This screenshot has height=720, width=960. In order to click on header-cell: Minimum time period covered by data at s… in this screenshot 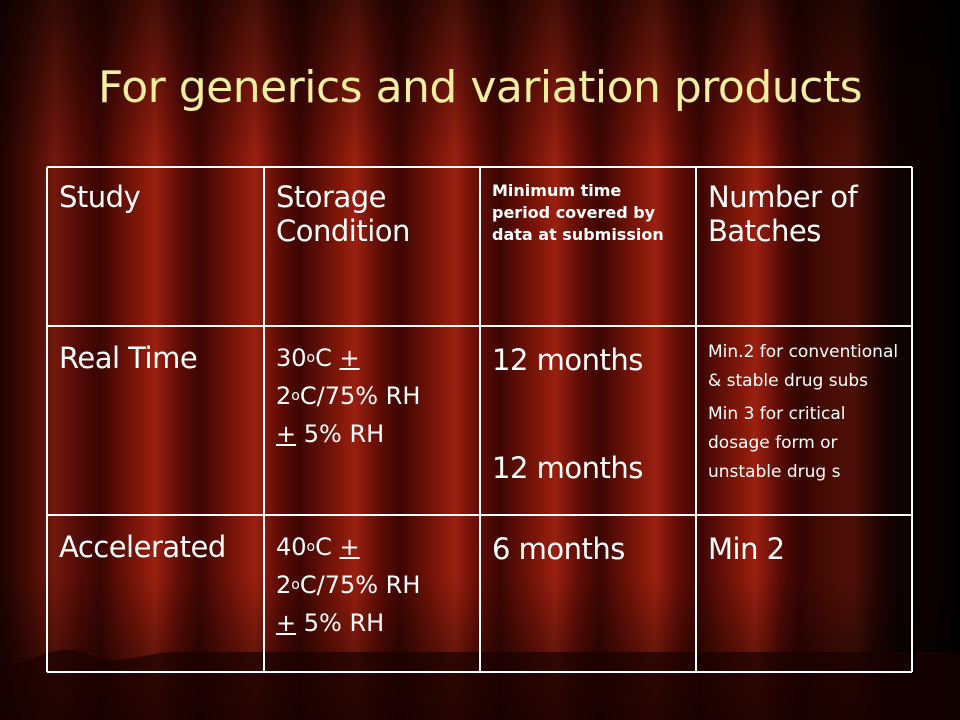, I will do `click(578, 212)`.